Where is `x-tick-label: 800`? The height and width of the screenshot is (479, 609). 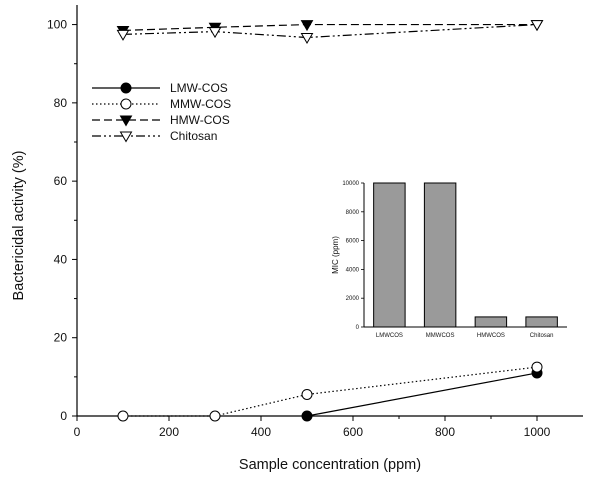
x-tick-label: 800 is located at coordinates (445, 432).